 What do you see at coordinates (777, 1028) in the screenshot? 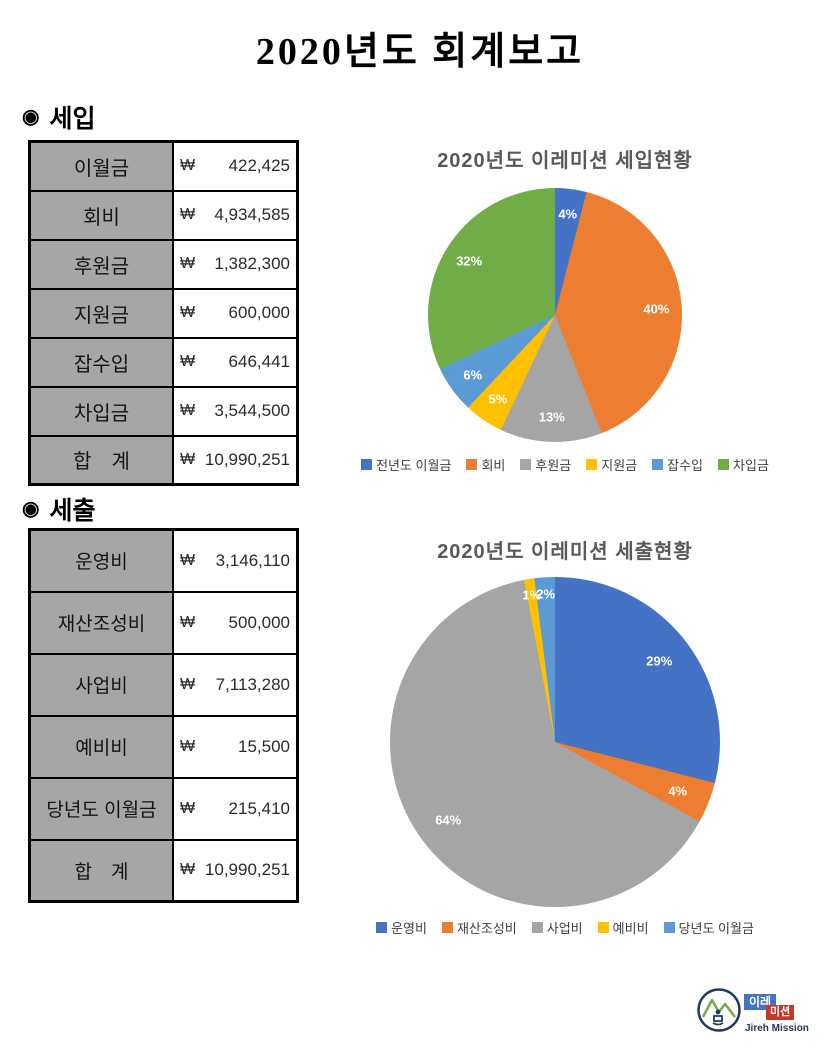
I see `logo-caption: Jireh Mission` at bounding box center [777, 1028].